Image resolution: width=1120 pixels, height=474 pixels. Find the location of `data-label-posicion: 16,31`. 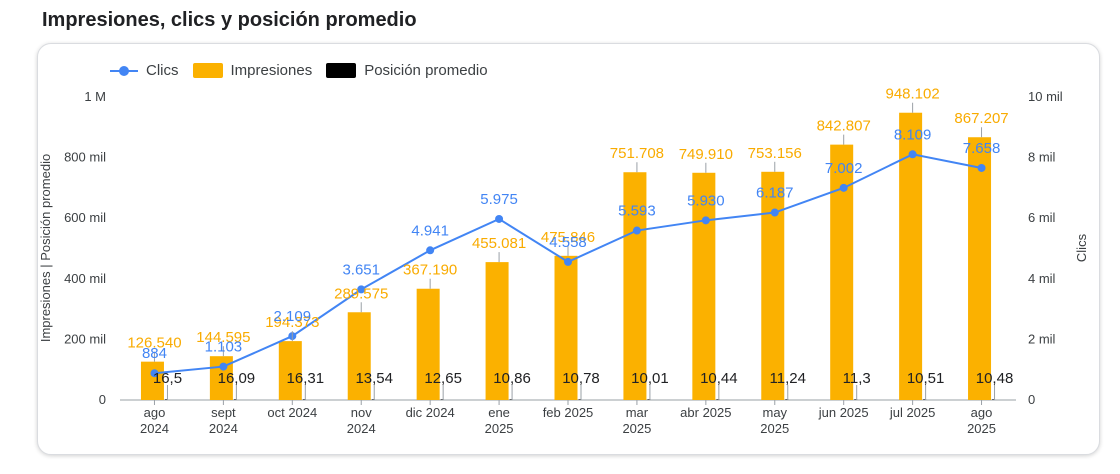

data-label-posicion: 16,31 is located at coordinates (306, 378).